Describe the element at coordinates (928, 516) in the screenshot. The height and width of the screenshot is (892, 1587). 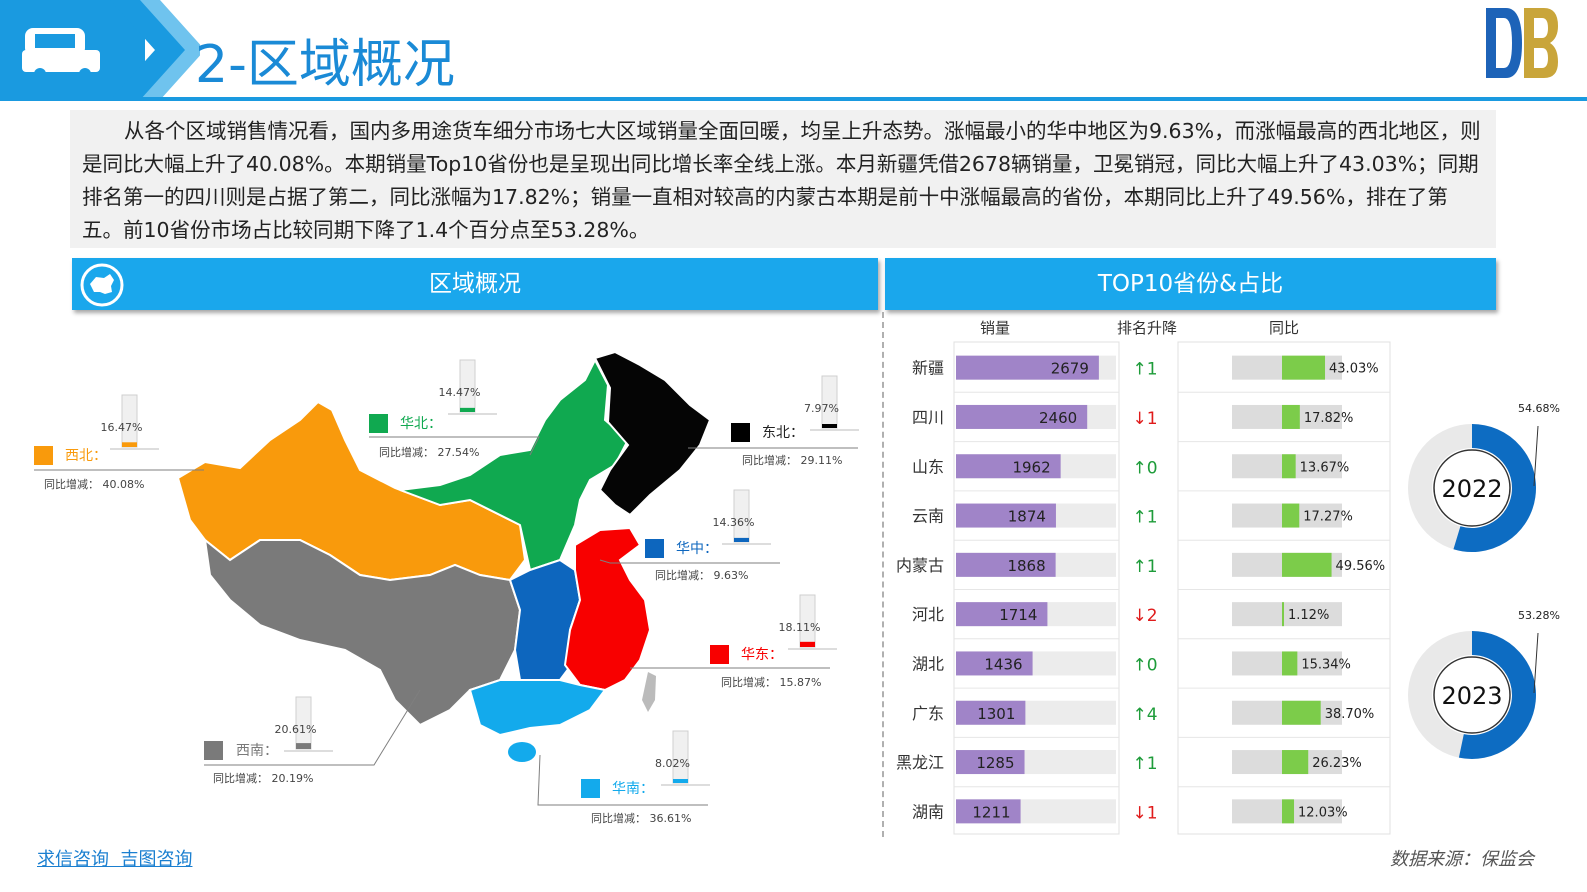
I see `row-3-province: 云南` at that location.